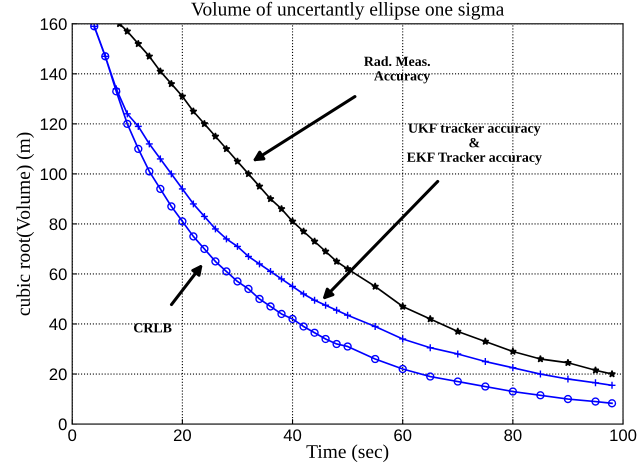 The image size is (639, 467). I want to click on annotation: Rad. Meas. Accuracy, so click(397, 70).